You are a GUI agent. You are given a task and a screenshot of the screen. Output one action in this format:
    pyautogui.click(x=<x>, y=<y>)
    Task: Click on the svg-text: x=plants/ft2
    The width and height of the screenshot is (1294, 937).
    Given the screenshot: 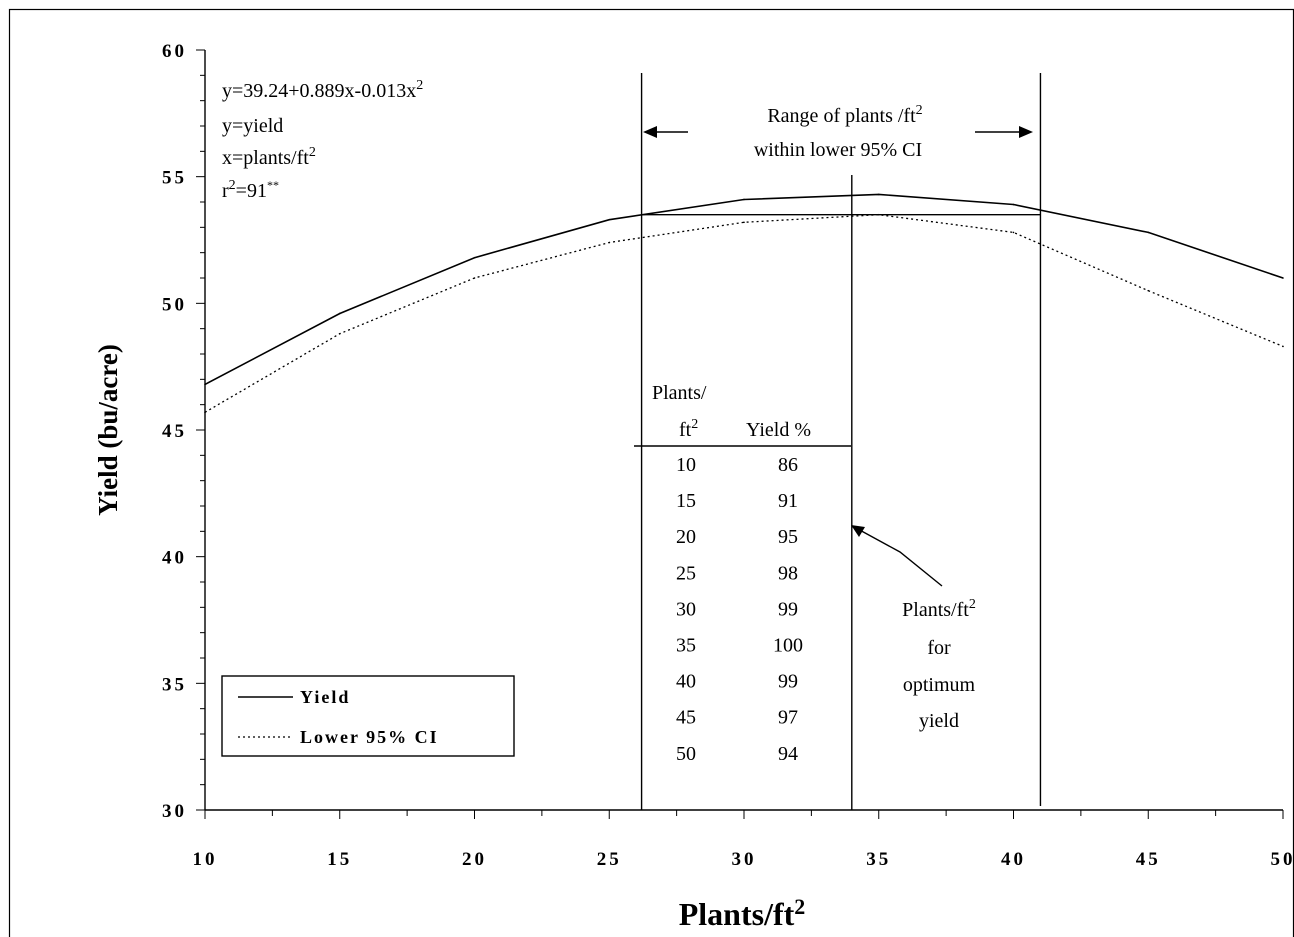 What is the action you would take?
    pyautogui.click(x=269, y=157)
    